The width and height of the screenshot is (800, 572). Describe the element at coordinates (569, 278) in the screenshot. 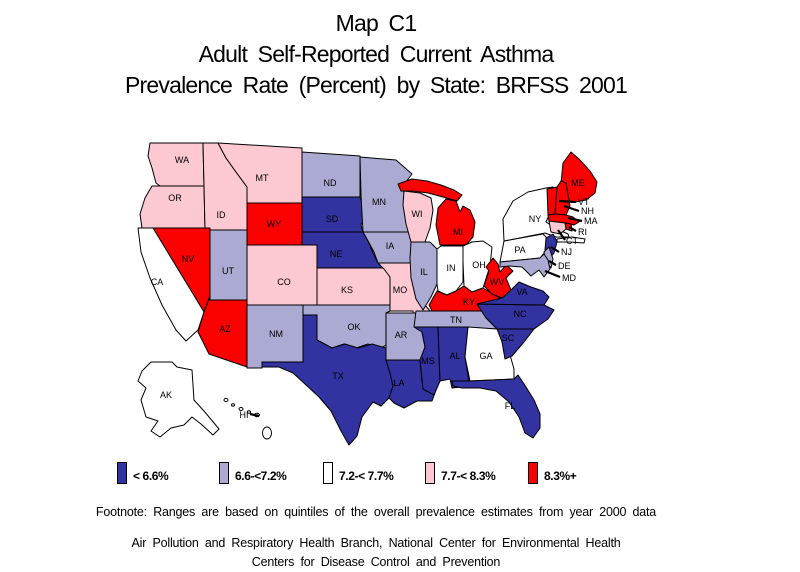

I see `state-label-MD: MD` at that location.